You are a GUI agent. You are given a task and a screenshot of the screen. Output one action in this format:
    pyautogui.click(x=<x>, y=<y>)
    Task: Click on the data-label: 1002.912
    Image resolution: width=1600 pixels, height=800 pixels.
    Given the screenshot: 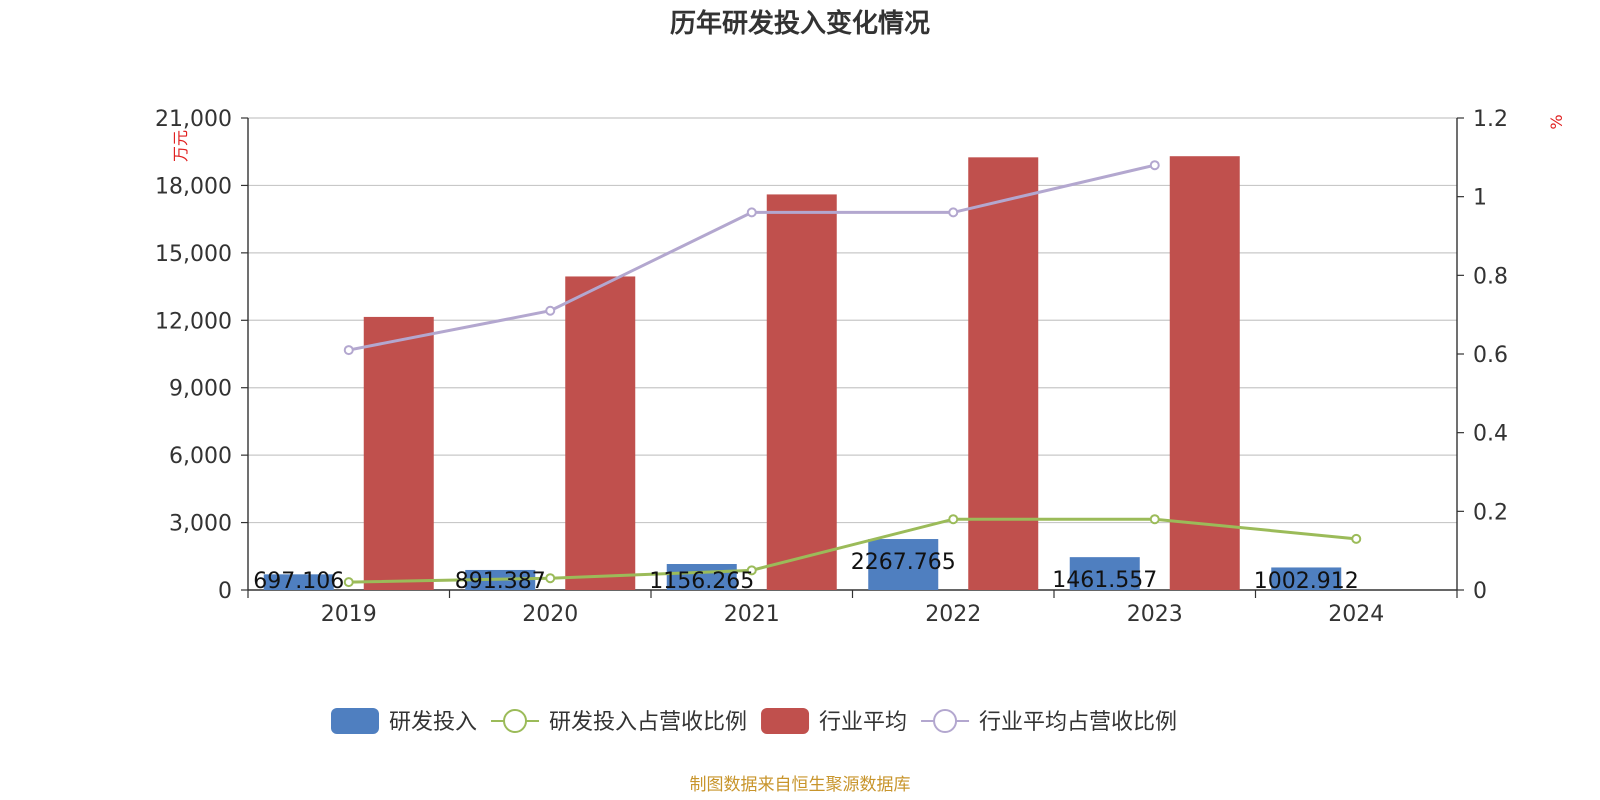 What is the action you would take?
    pyautogui.click(x=1306, y=581)
    